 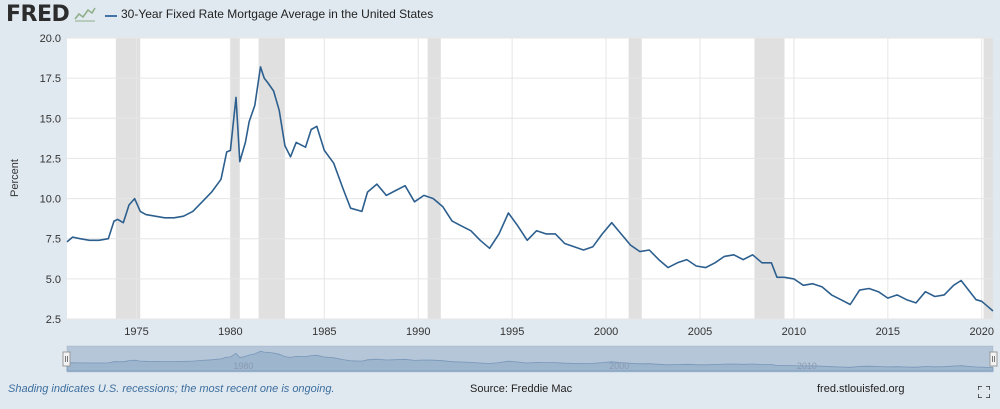 What do you see at coordinates (984, 392) in the screenshot?
I see `fullscreen-icon` at bounding box center [984, 392].